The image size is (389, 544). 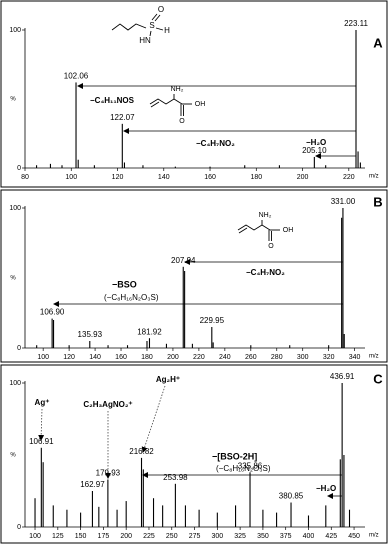 I want to click on peak-label: 207.94, so click(x=183, y=260).